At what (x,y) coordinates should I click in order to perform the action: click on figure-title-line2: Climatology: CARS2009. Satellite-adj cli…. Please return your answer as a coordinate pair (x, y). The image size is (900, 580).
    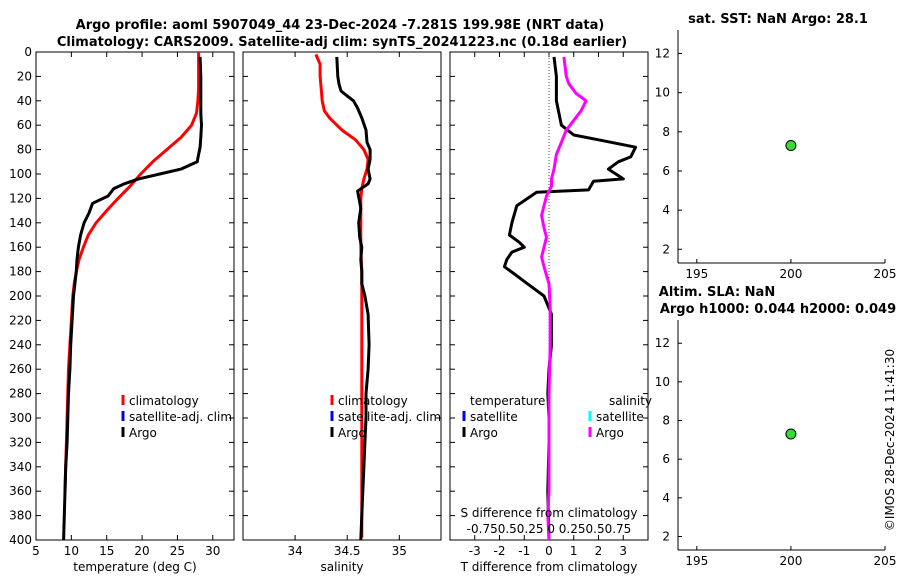
    Looking at the image, I should click on (342, 42).